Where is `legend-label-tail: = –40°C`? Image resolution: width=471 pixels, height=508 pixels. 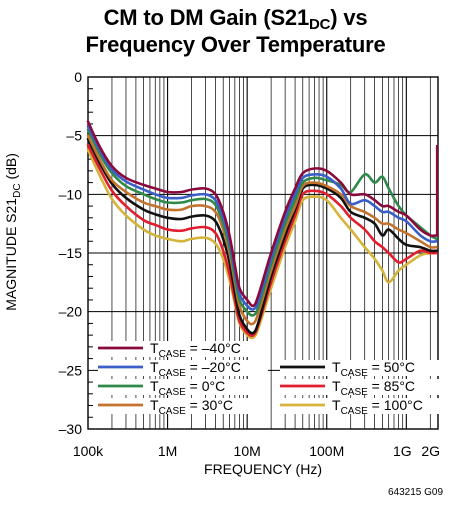 legend-label-tail: = –40°C is located at coordinates (213, 348).